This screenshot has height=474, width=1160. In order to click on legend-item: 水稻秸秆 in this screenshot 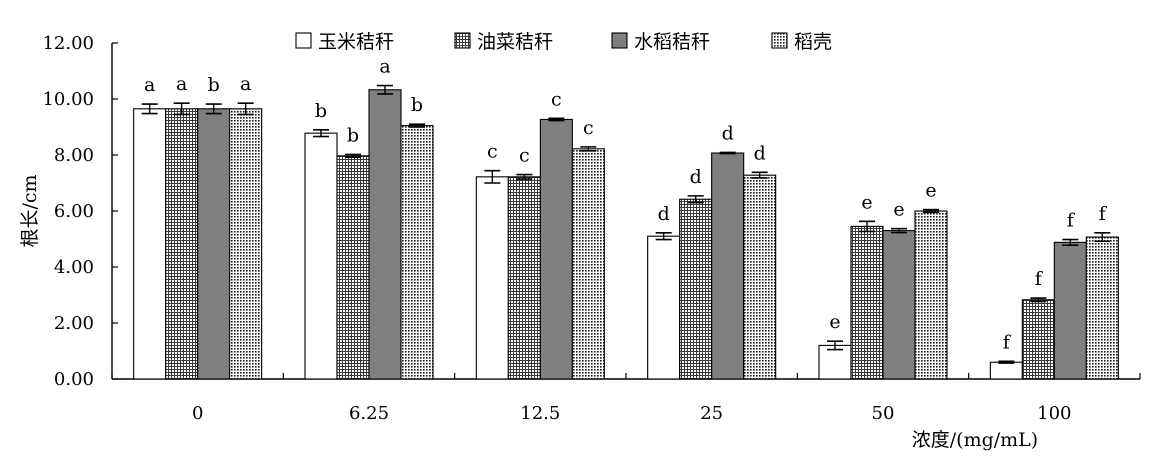, I will do `click(660, 42)`.